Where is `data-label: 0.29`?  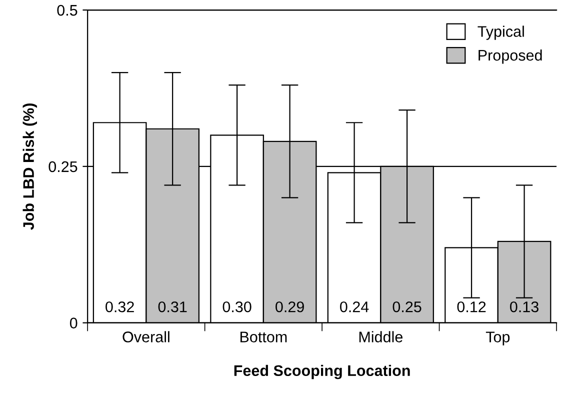 data-label: 0.29 is located at coordinates (290, 306).